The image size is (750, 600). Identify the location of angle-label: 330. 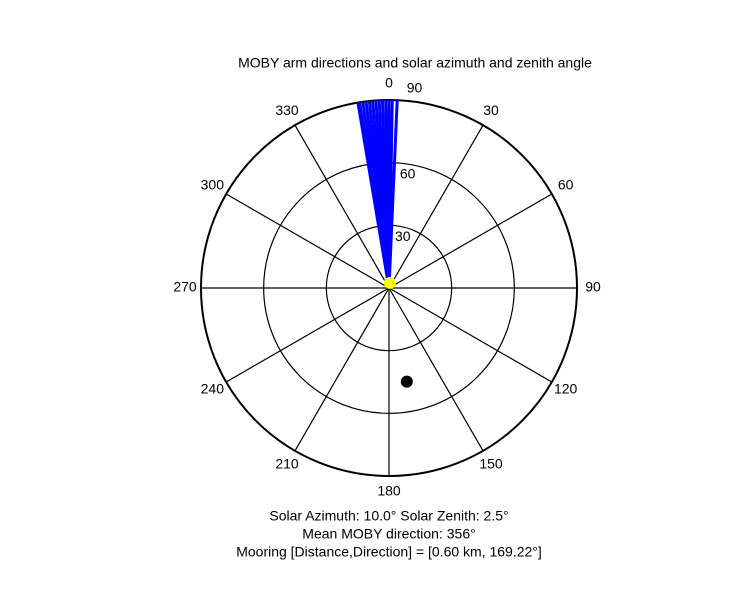
(287, 110).